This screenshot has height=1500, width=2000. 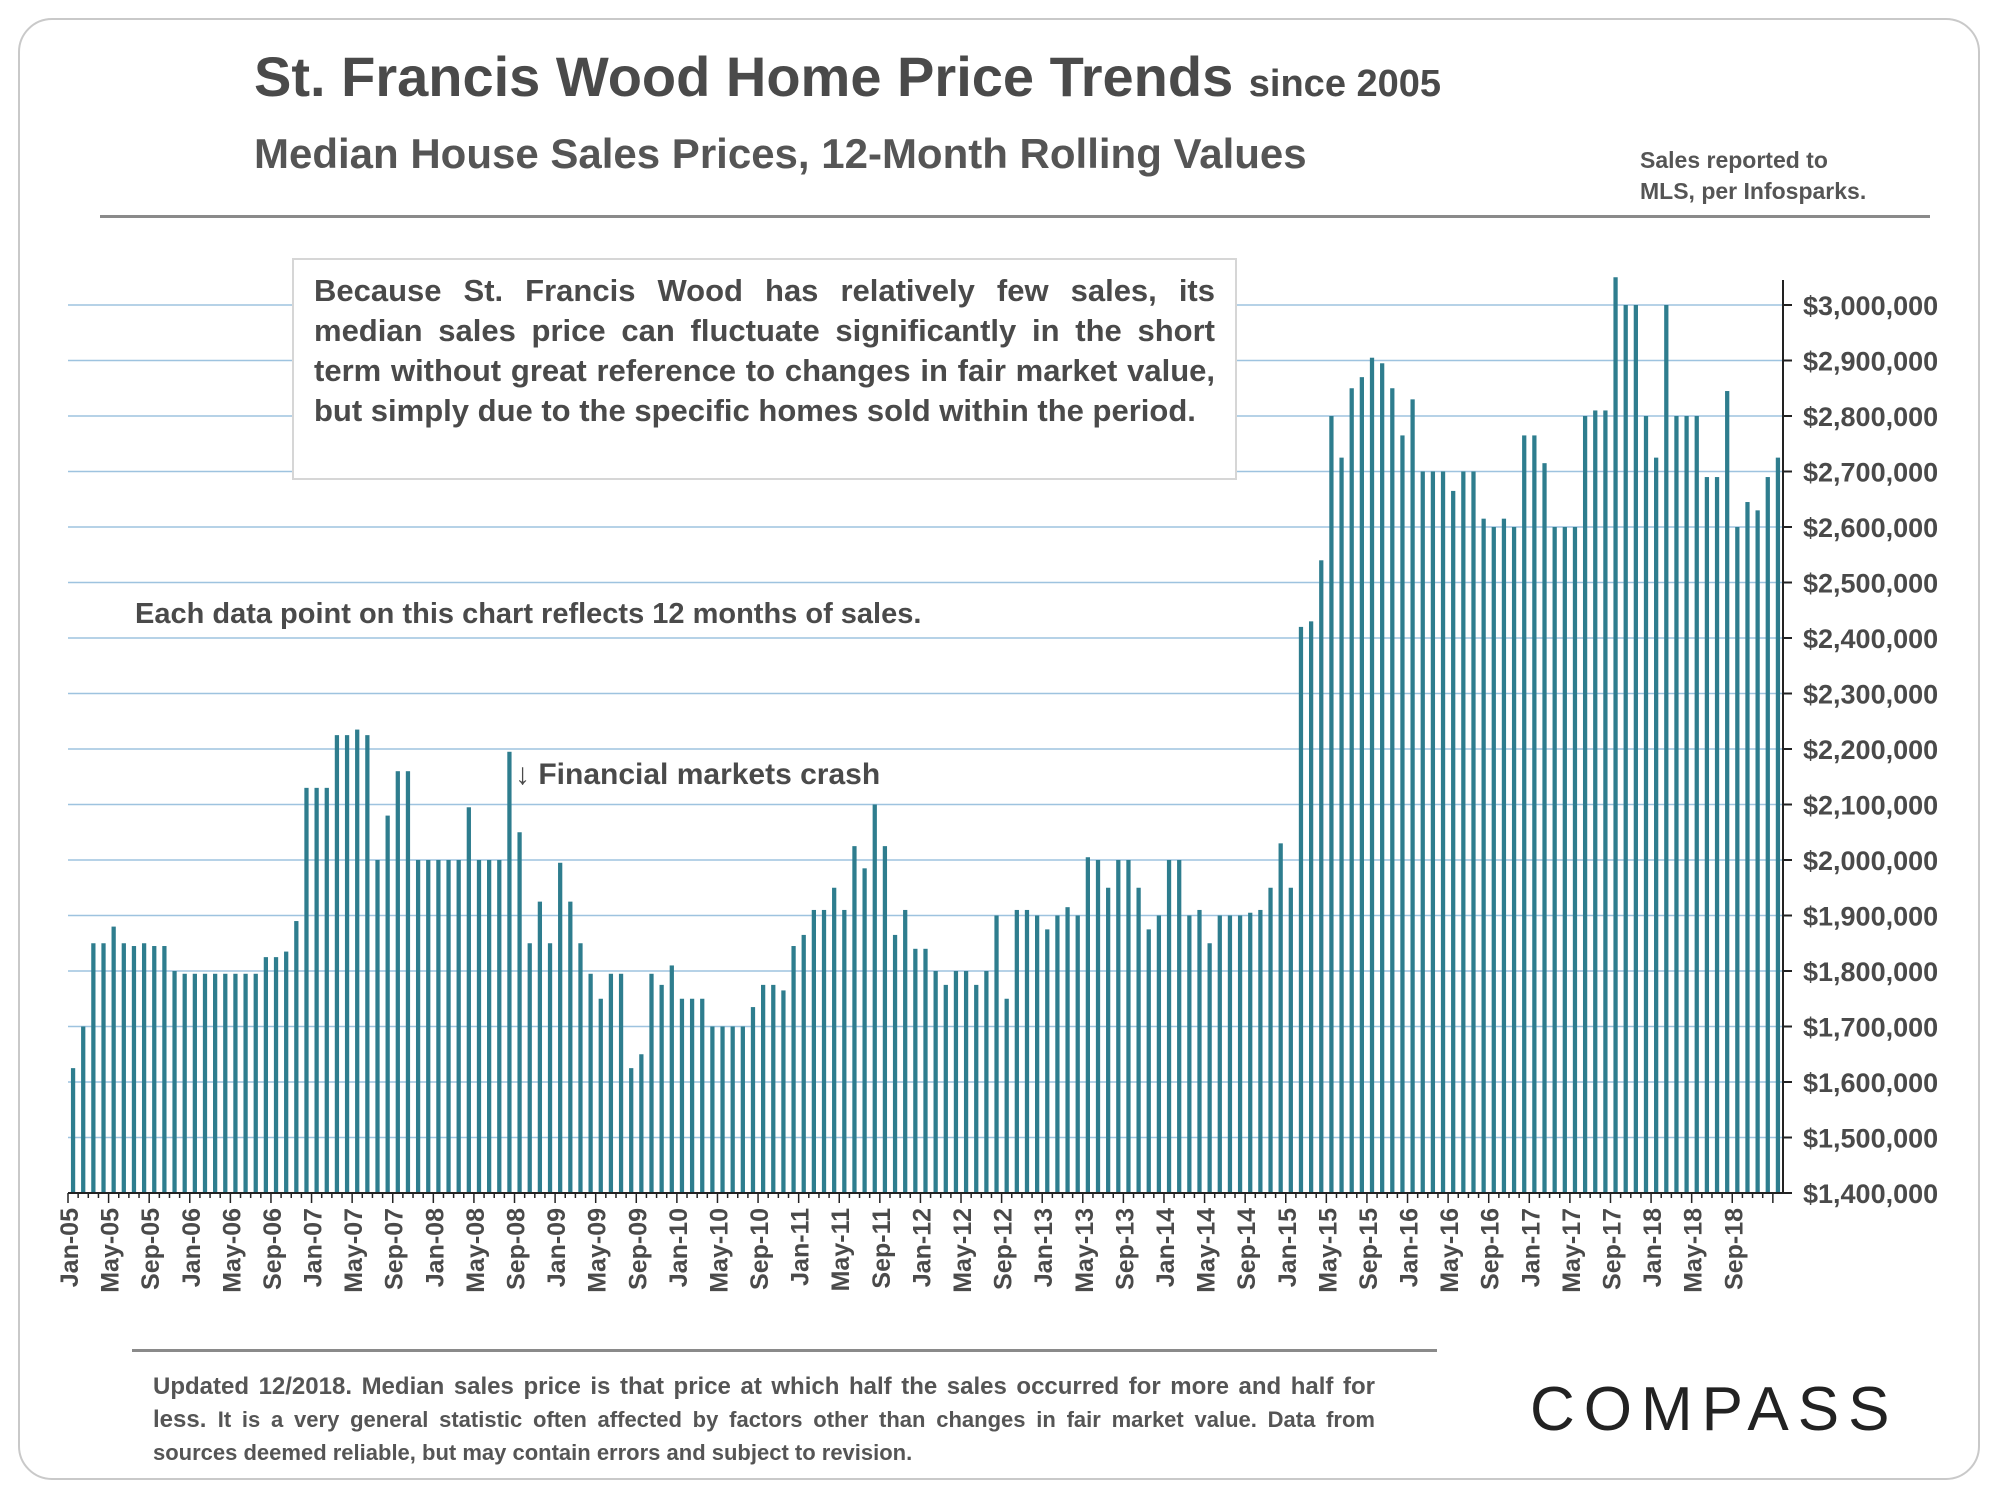 What do you see at coordinates (151, 1249) in the screenshot?
I see `x-tick-label: Sep-05` at bounding box center [151, 1249].